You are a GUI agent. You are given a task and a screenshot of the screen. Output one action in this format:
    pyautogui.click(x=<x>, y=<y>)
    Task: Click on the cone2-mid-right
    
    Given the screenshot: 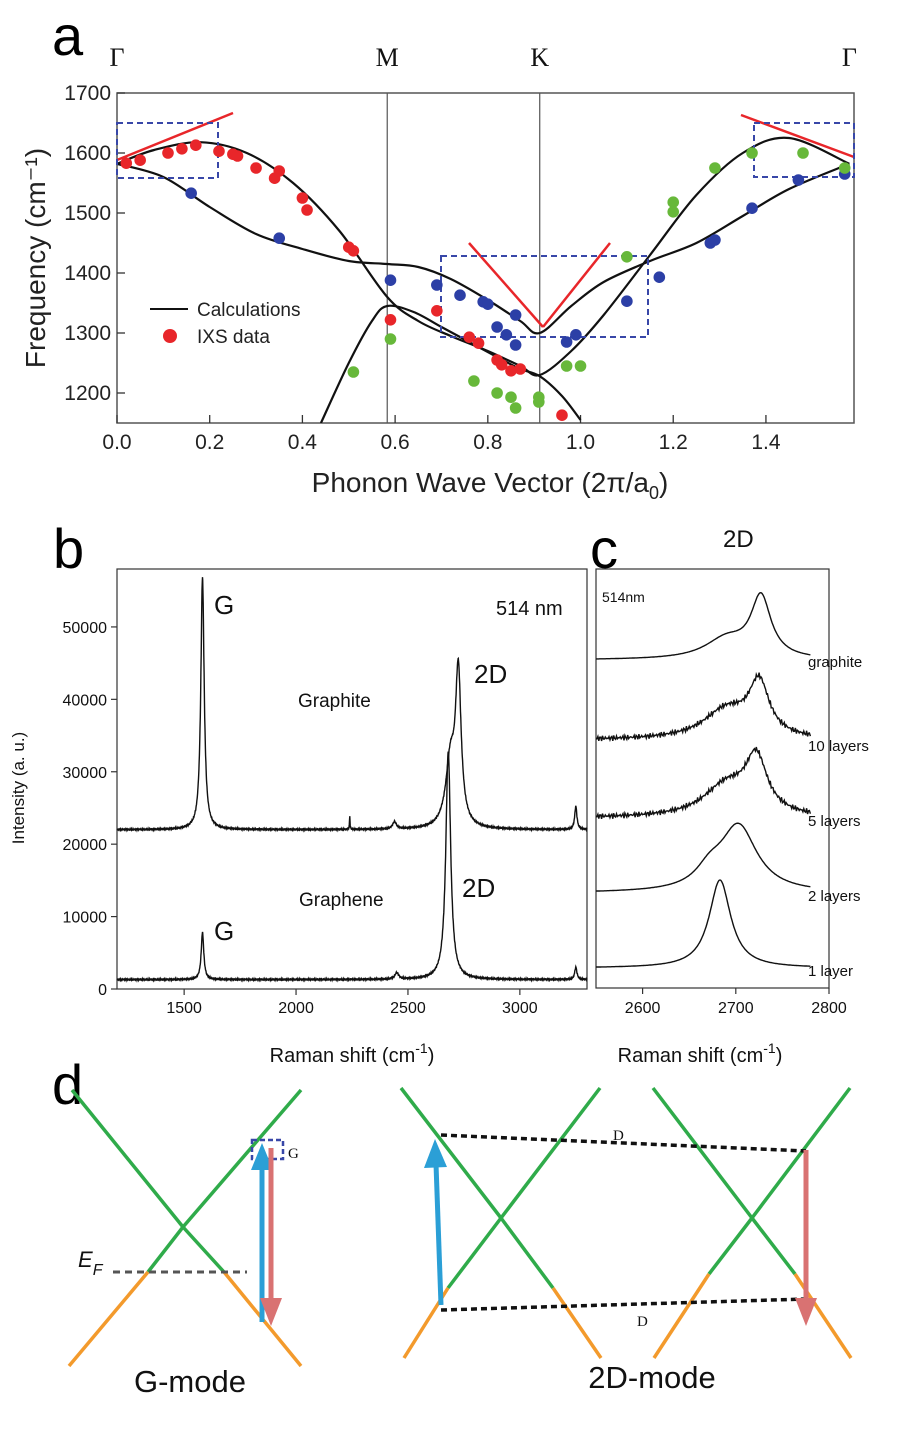 What is the action you would take?
    pyautogui.click(x=773, y=1246)
    